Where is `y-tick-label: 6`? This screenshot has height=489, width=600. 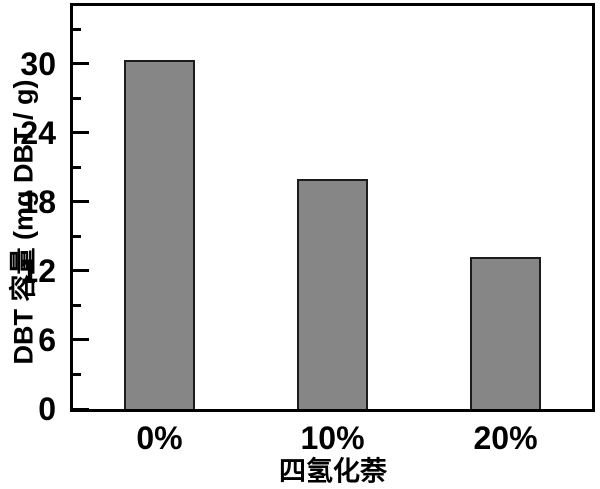 y-tick-label: 6 is located at coordinates (47, 339).